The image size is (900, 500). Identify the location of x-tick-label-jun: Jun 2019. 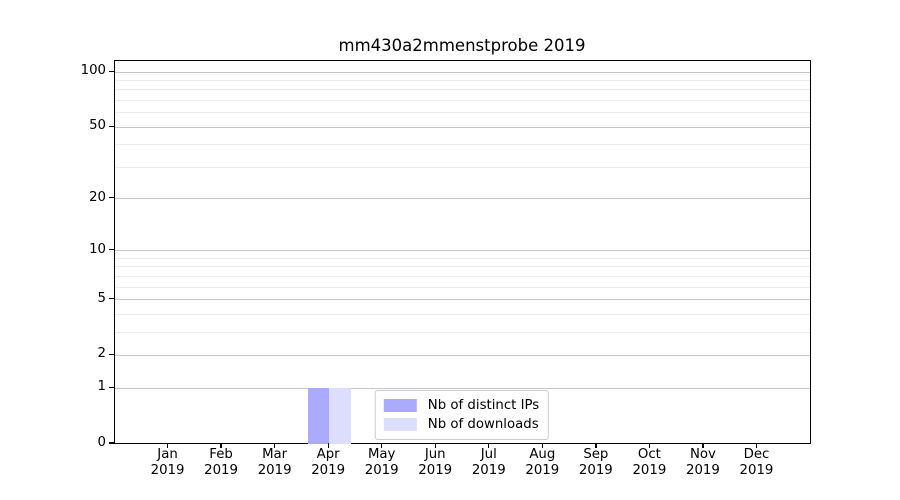
(435, 462).